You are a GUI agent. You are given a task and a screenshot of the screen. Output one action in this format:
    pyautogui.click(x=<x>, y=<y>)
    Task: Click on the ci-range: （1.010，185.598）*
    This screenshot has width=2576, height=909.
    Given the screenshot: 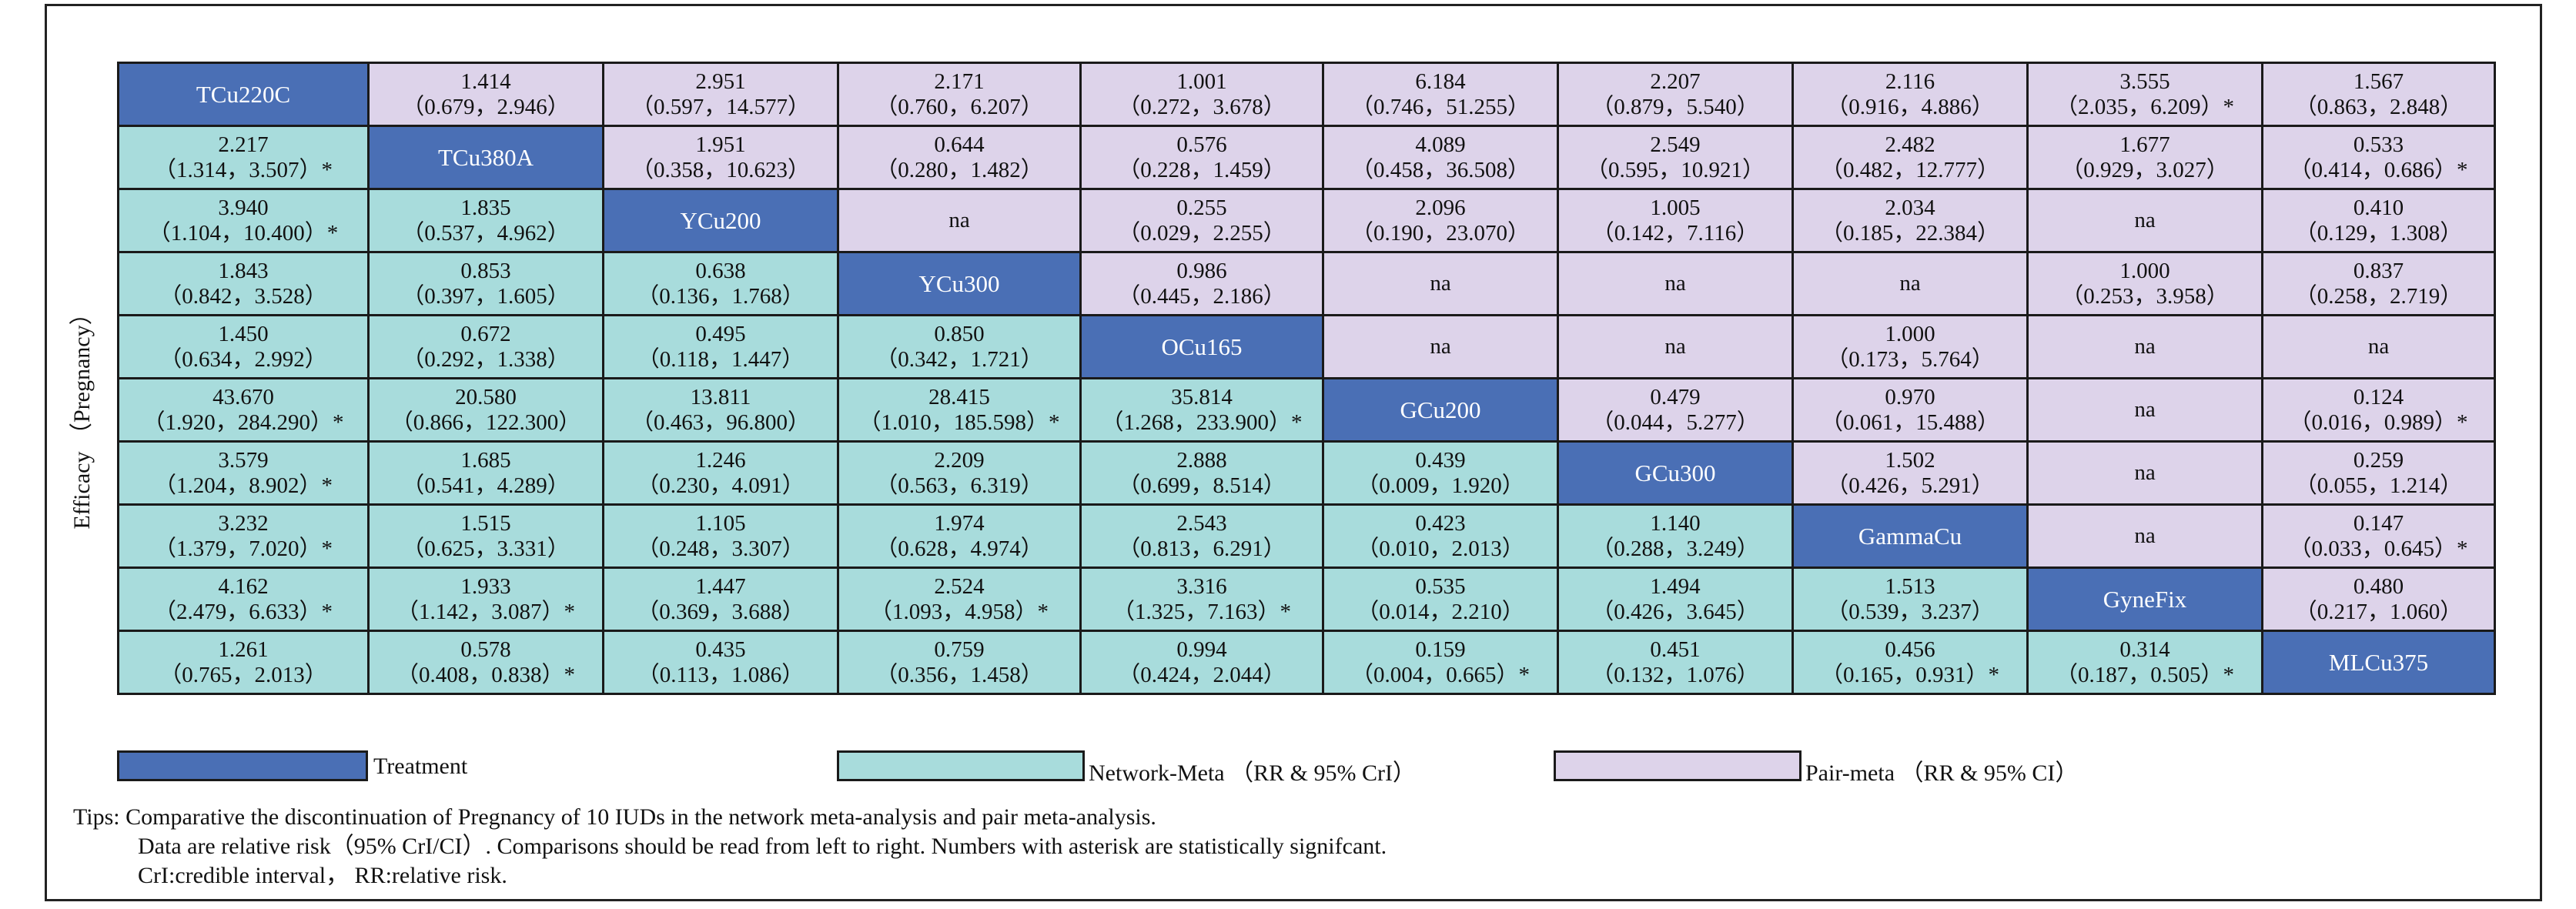 What is the action you would take?
    pyautogui.click(x=959, y=422)
    